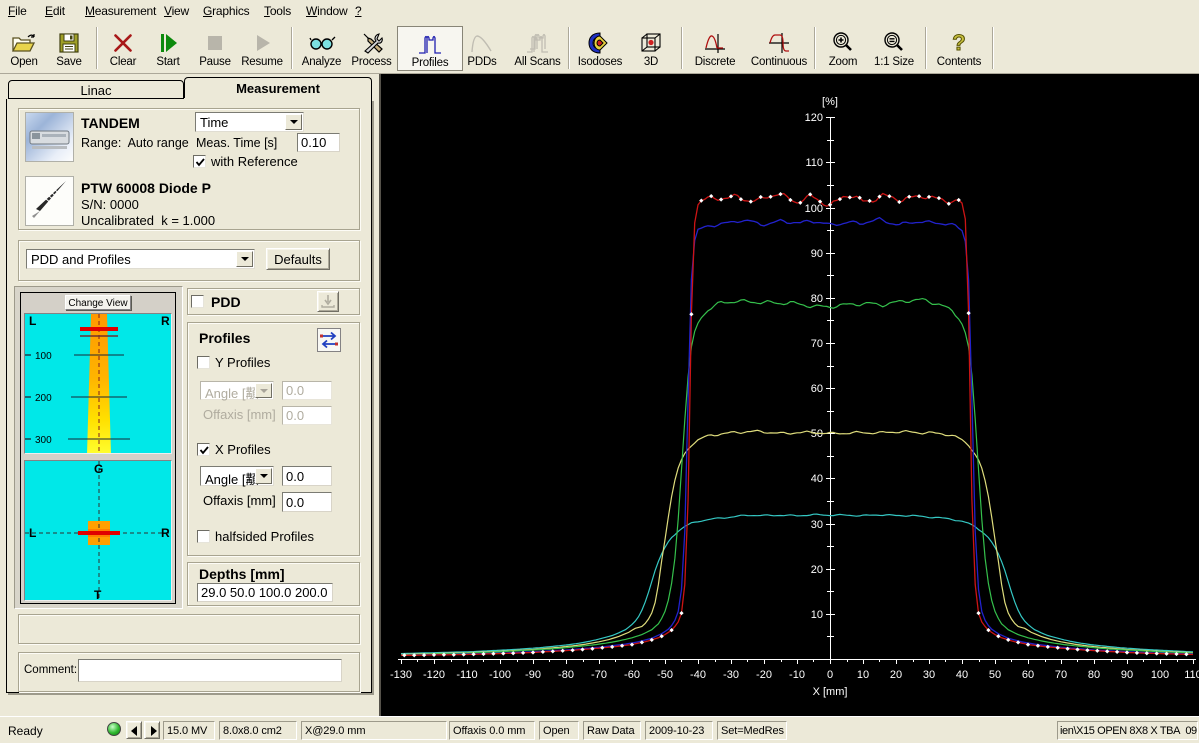 The height and width of the screenshot is (743, 1199). Describe the element at coordinates (566, 675) in the screenshot. I see `svg-text: -80` at that location.